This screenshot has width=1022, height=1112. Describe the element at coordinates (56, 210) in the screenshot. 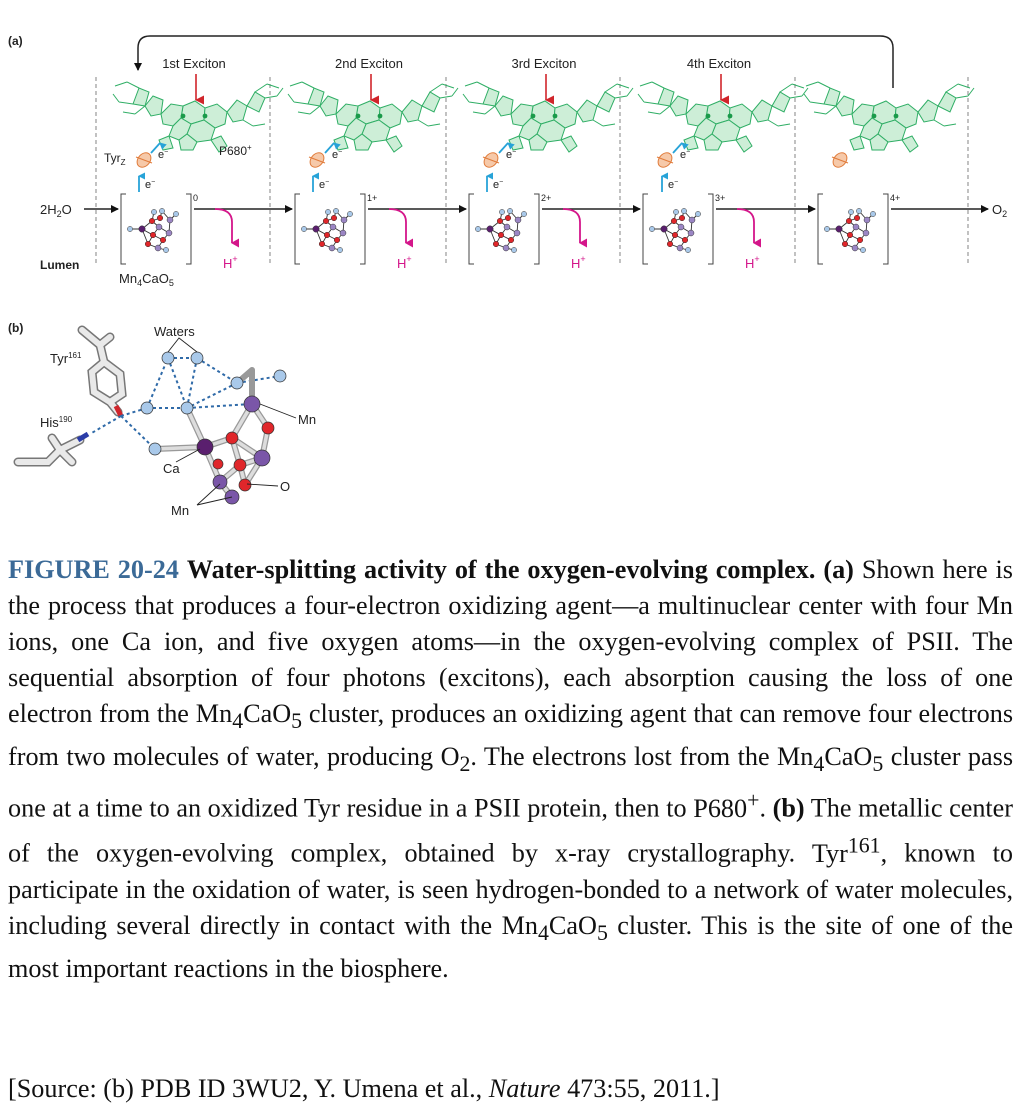

I see `water-reactant: 2H2O` at that location.